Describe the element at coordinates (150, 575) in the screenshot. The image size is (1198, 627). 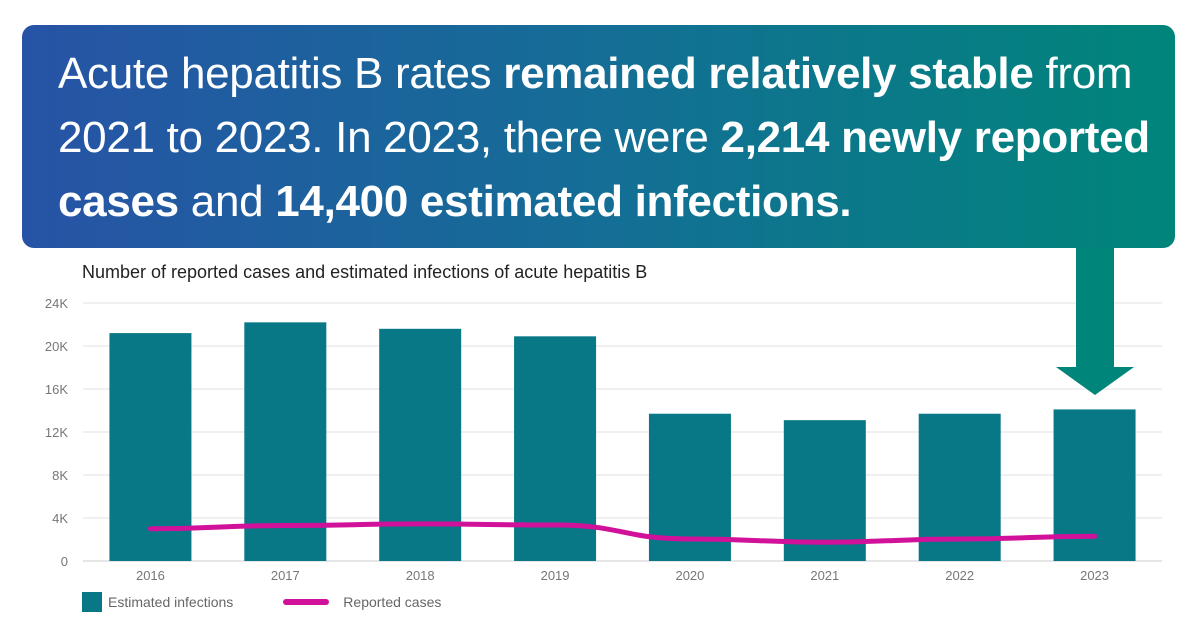
I see `x-tick-label: 2016` at that location.